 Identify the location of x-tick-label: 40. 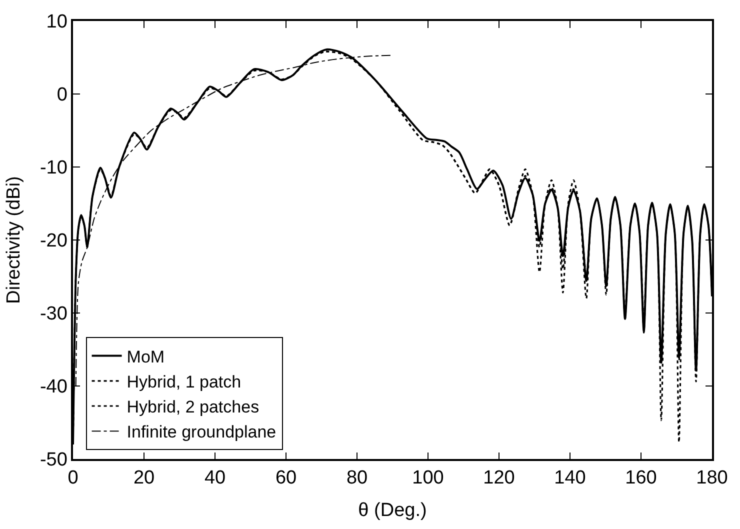
(215, 478).